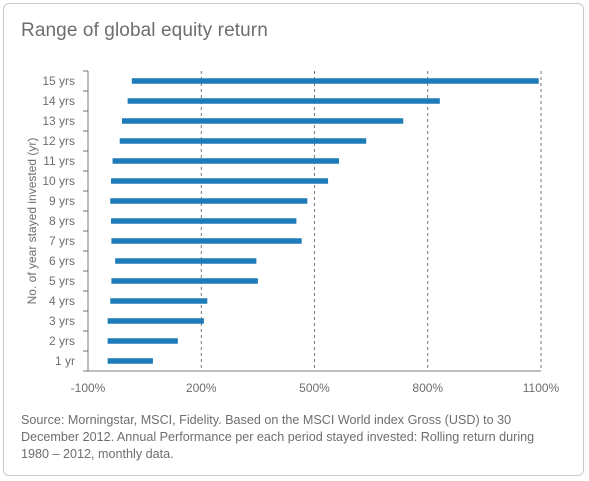 Image resolution: width=589 pixels, height=481 pixels. I want to click on y-tick-label: 4 yrs, so click(62, 301).